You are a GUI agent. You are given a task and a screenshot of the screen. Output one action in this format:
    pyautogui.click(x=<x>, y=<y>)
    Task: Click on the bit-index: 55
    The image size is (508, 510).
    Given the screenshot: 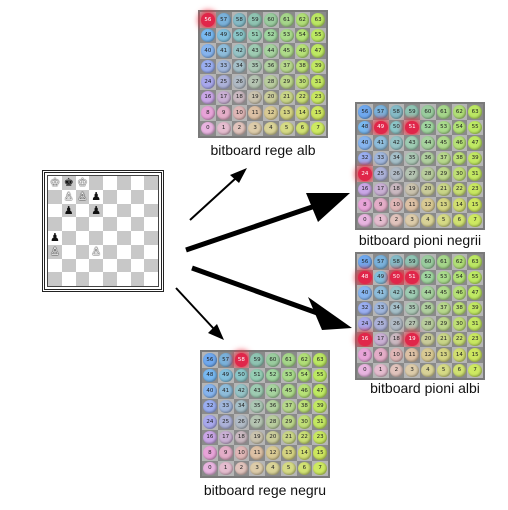 What is the action you would take?
    pyautogui.click(x=475, y=127)
    